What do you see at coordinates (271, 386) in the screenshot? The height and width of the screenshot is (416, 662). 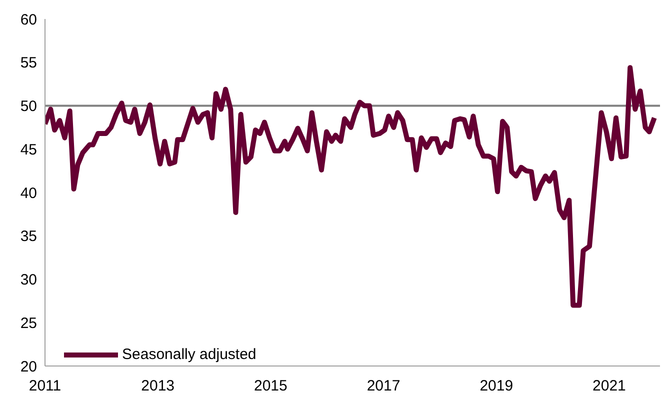 I see `x-tick-label: 2015` at bounding box center [271, 386].